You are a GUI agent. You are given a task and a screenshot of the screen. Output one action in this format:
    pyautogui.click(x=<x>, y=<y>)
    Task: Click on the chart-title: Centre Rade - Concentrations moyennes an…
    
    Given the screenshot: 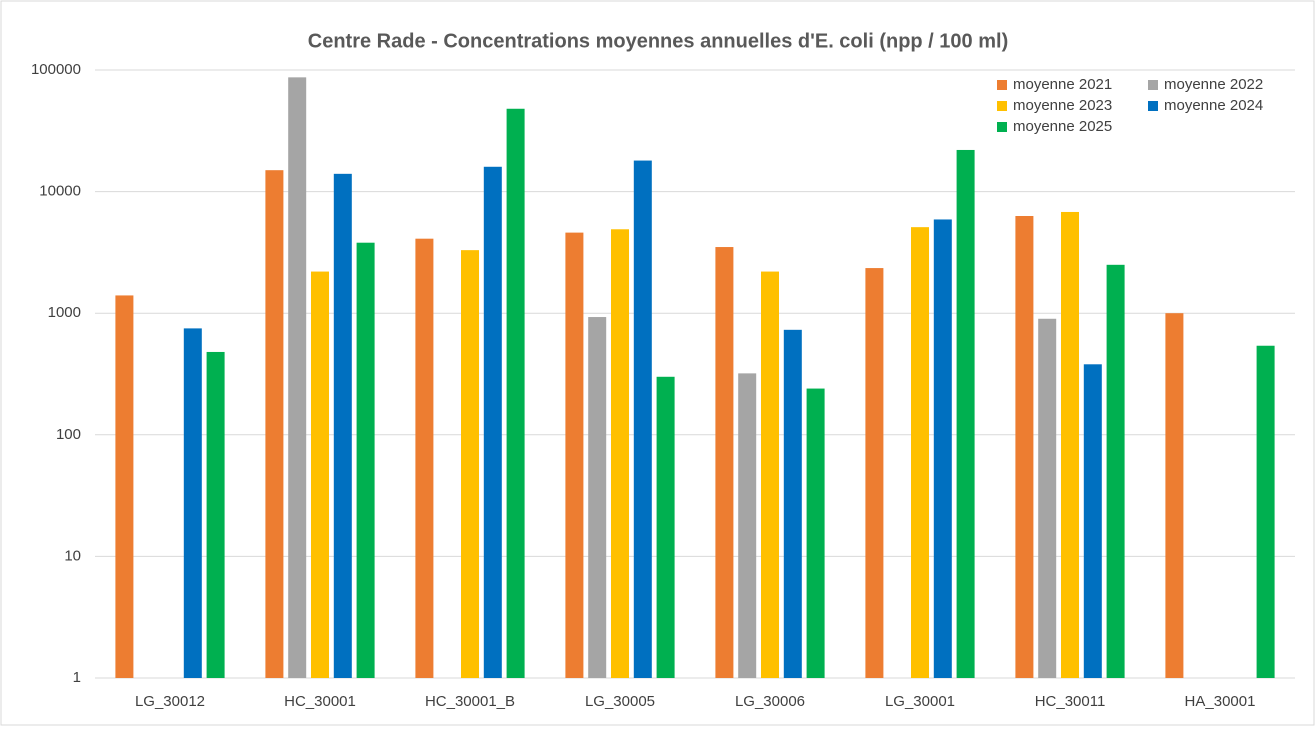 What is the action you would take?
    pyautogui.click(x=658, y=41)
    